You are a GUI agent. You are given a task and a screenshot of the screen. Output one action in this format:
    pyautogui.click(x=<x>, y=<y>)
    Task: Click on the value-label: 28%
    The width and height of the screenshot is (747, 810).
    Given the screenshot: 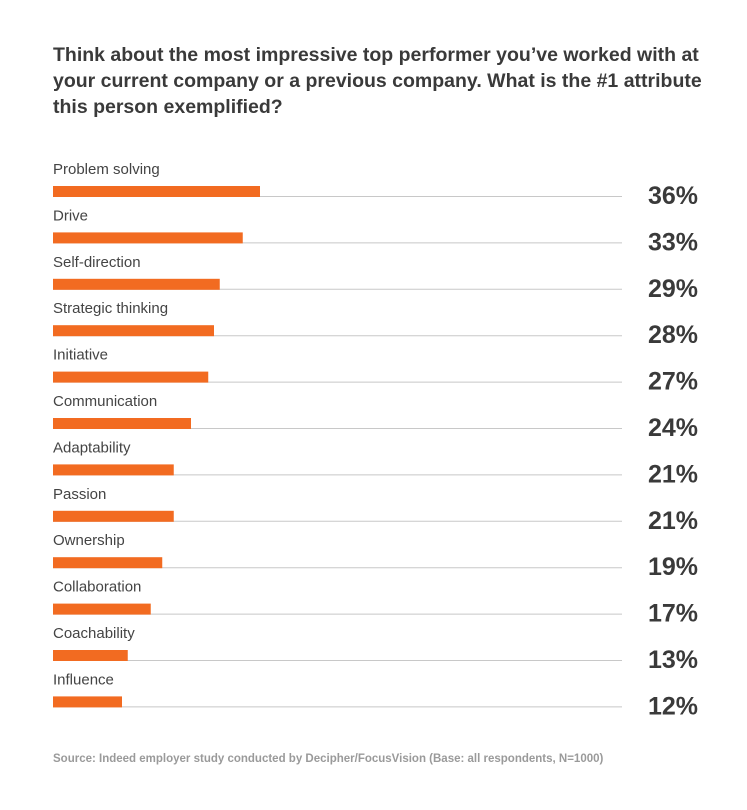 What is the action you would take?
    pyautogui.click(x=673, y=335)
    